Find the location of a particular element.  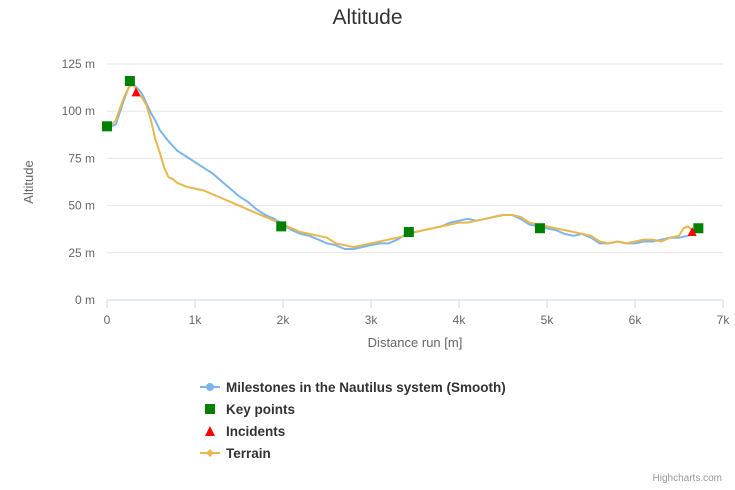

legend-item-incidents: Incidents is located at coordinates (353, 431).